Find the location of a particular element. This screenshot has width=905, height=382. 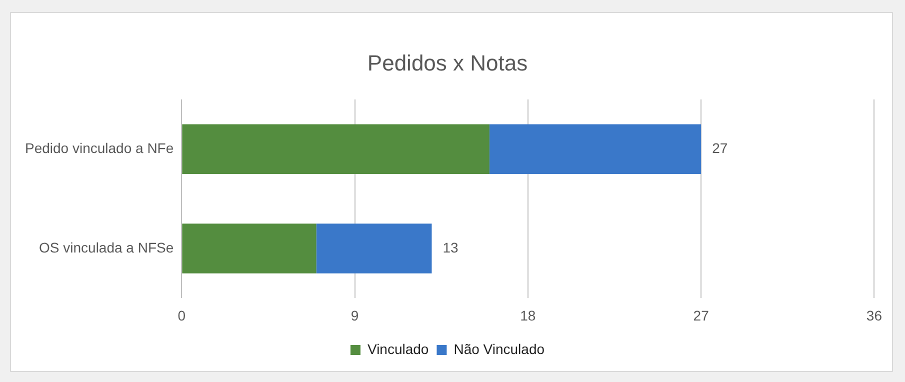

total-label: 27 is located at coordinates (720, 148).